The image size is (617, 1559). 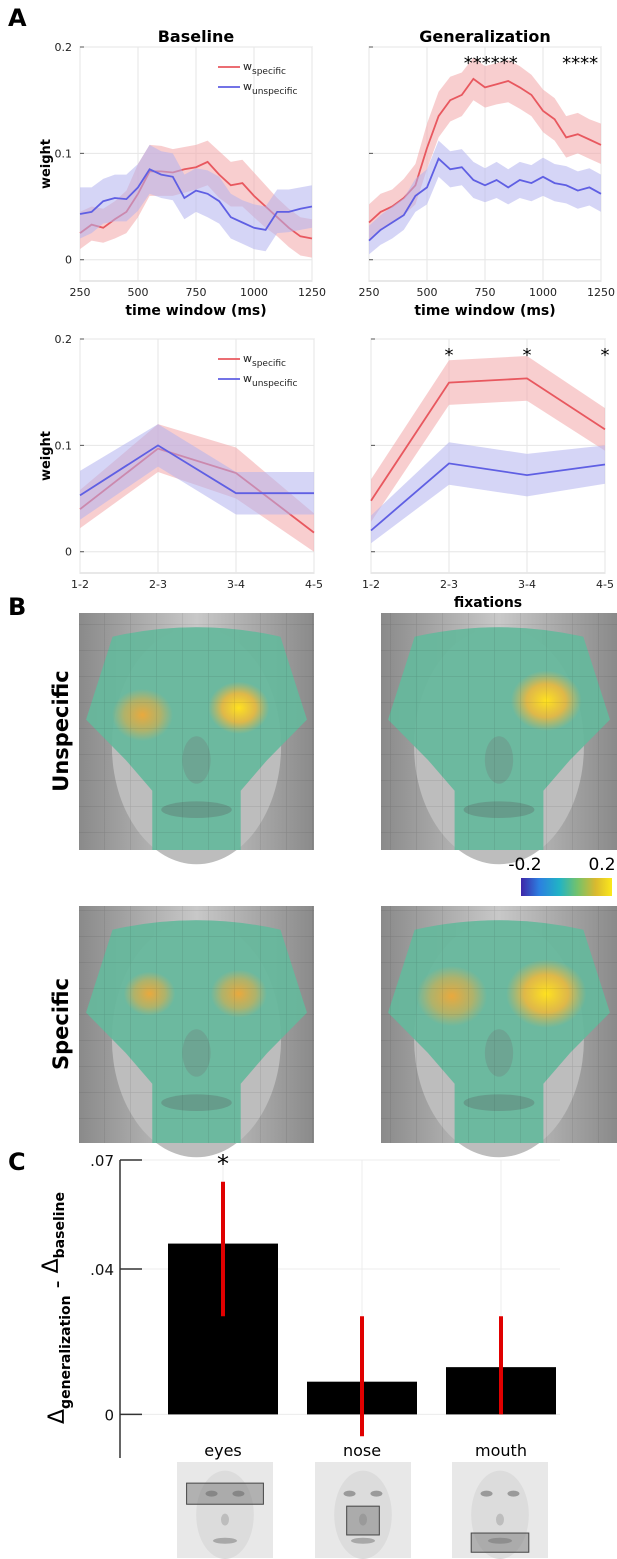 I want to click on x-axis-label: fixations, so click(x=488, y=603).